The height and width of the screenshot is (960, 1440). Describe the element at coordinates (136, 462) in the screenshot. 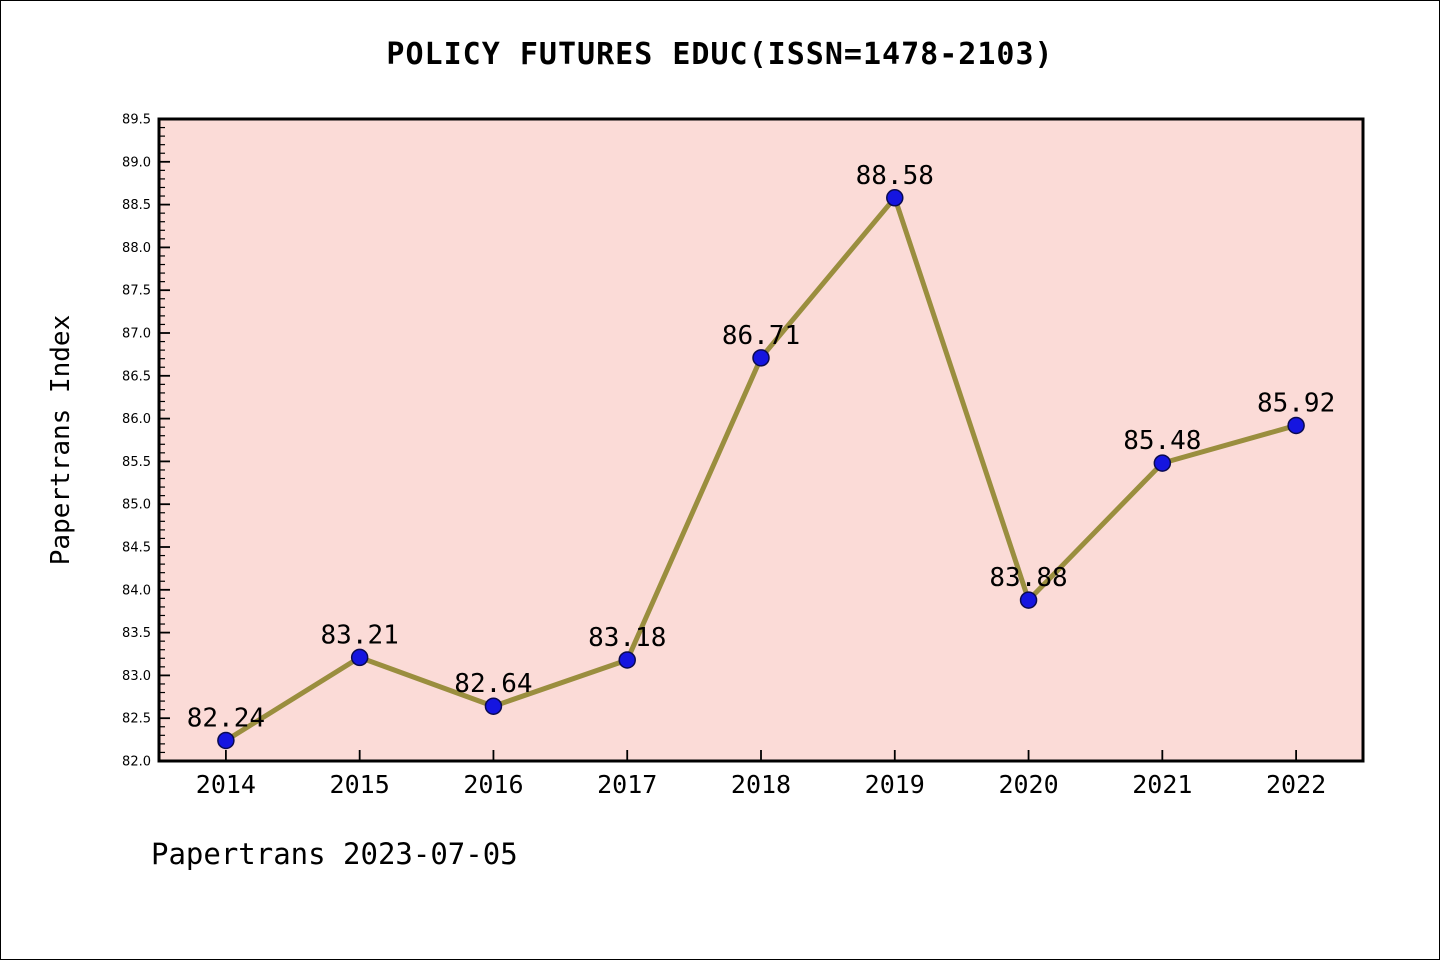

I see `y-tick-label: 85.5` at that location.